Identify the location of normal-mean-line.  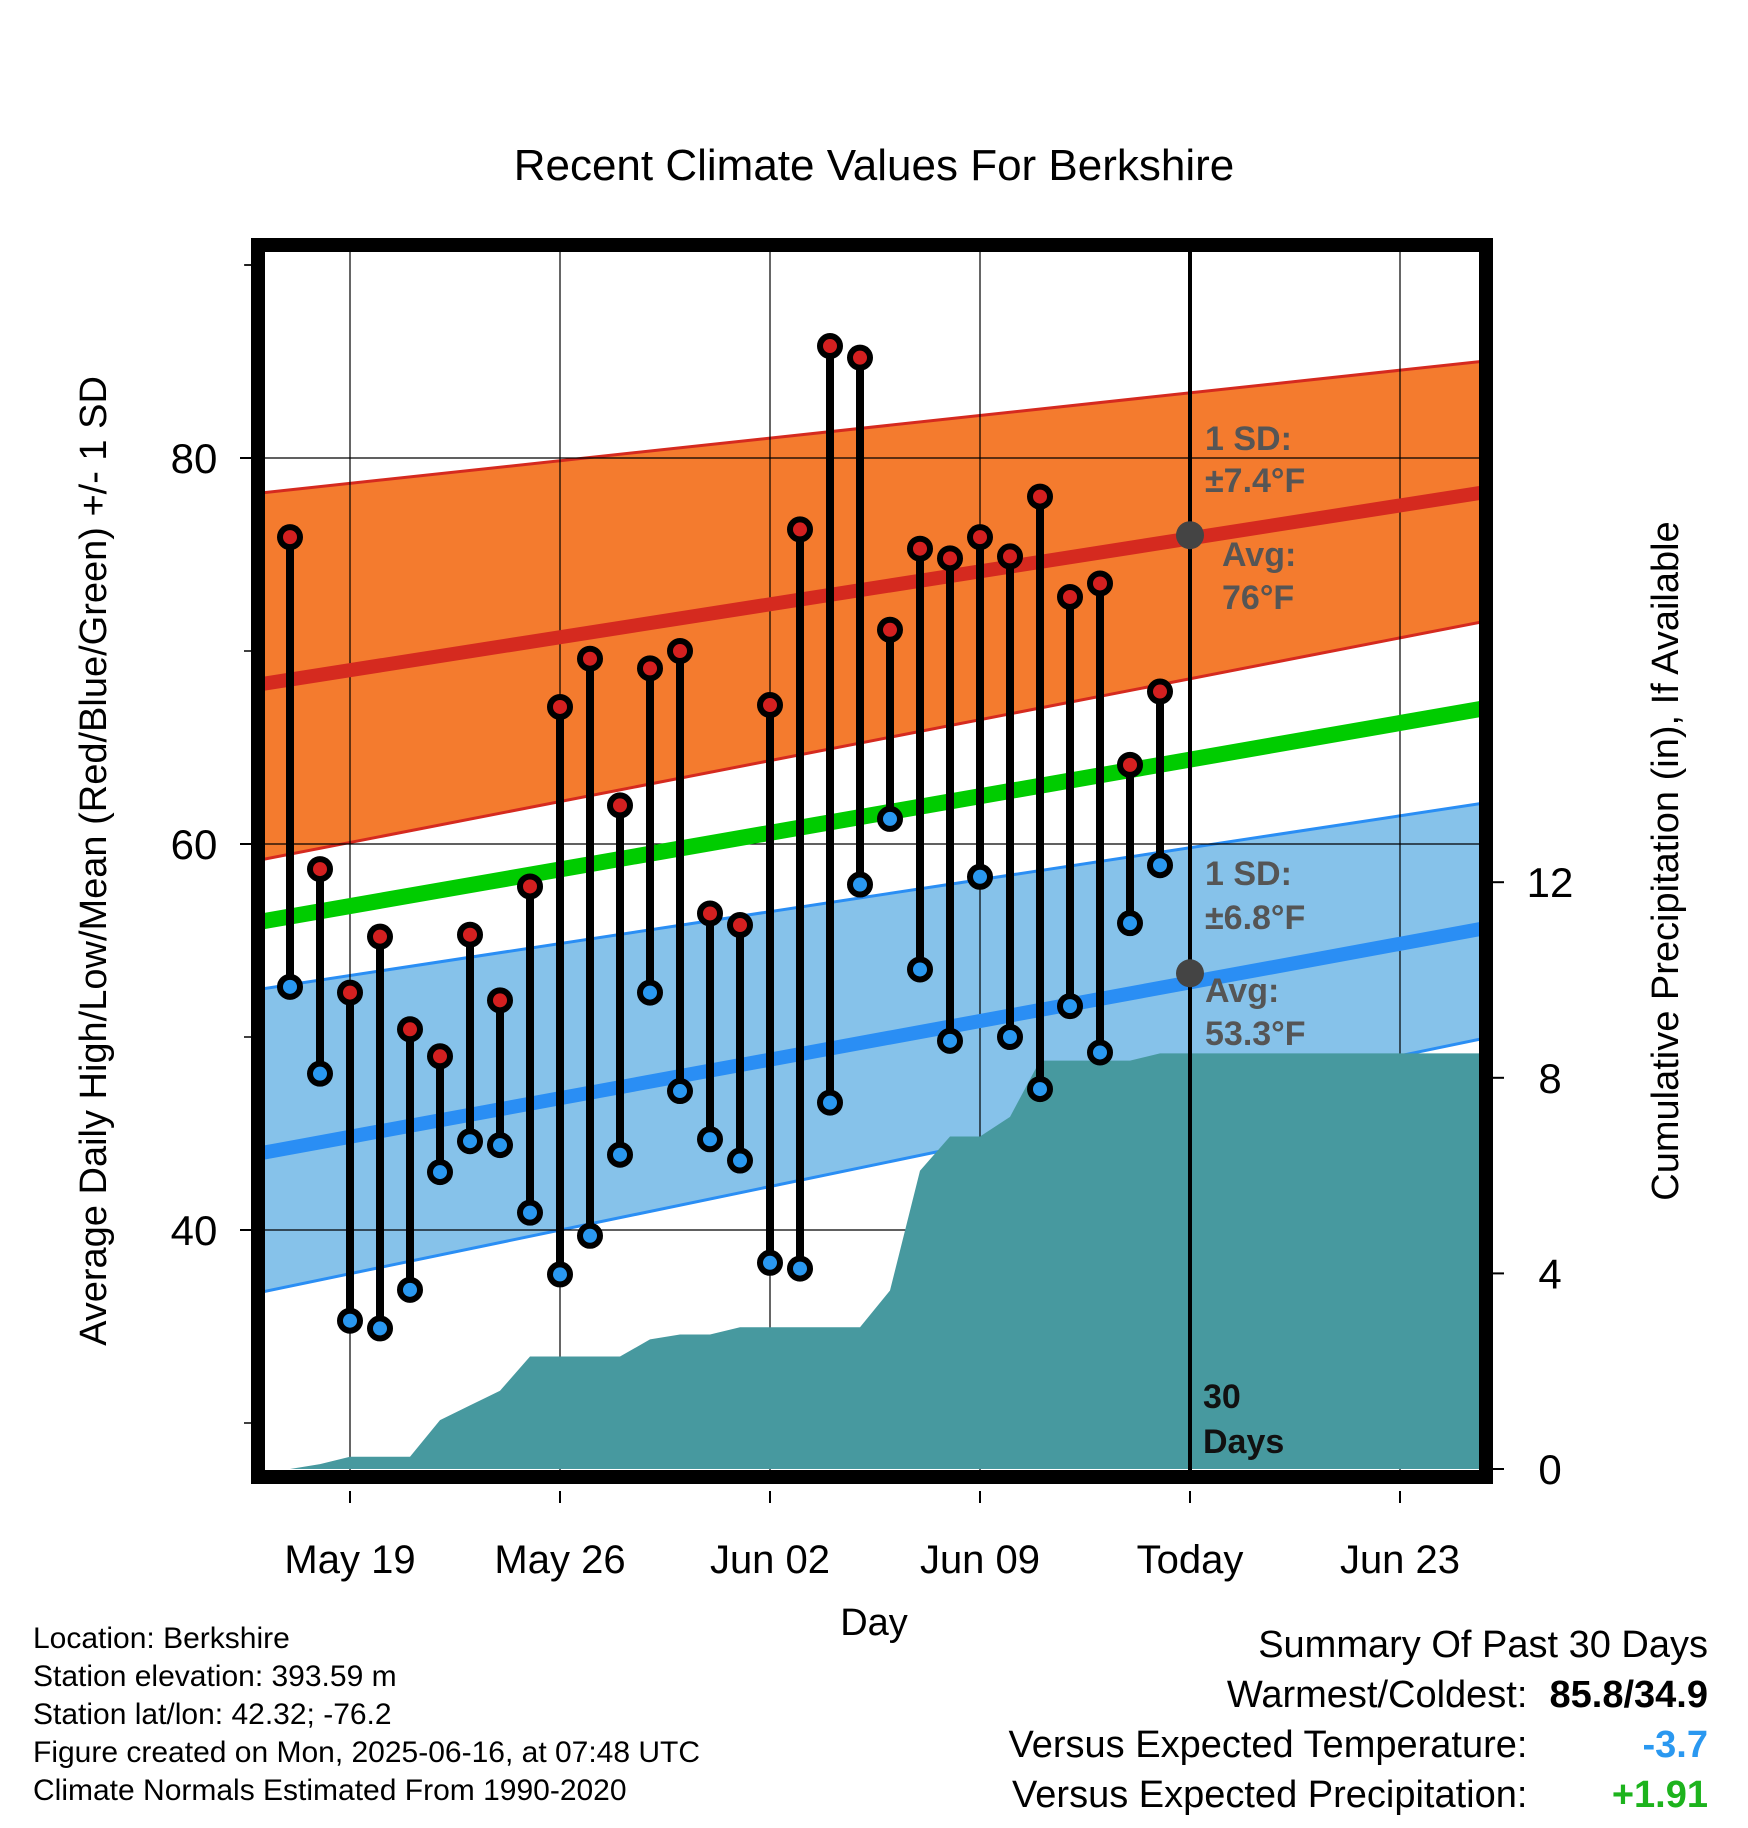
(872, 815).